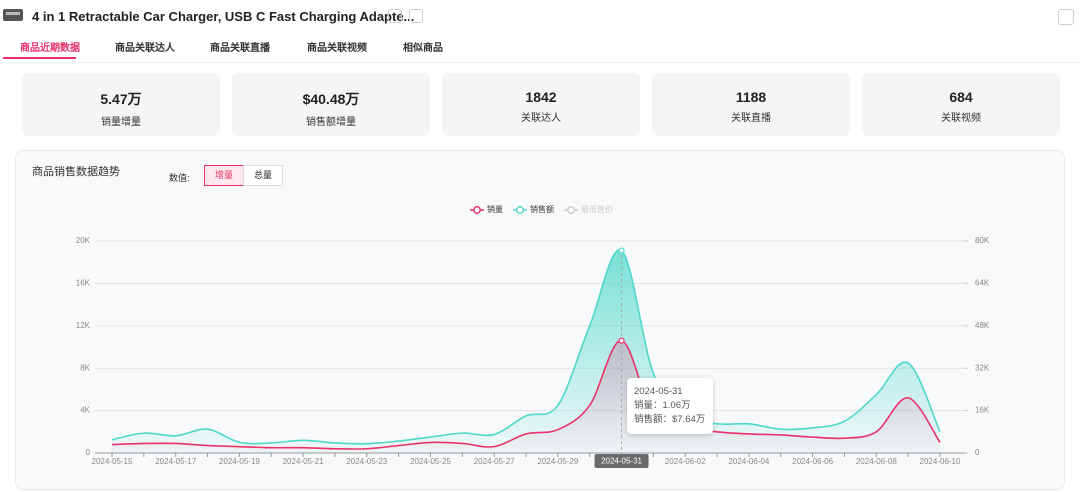  Describe the element at coordinates (982, 410) in the screenshot. I see `y2-tick-label: 16K` at that location.